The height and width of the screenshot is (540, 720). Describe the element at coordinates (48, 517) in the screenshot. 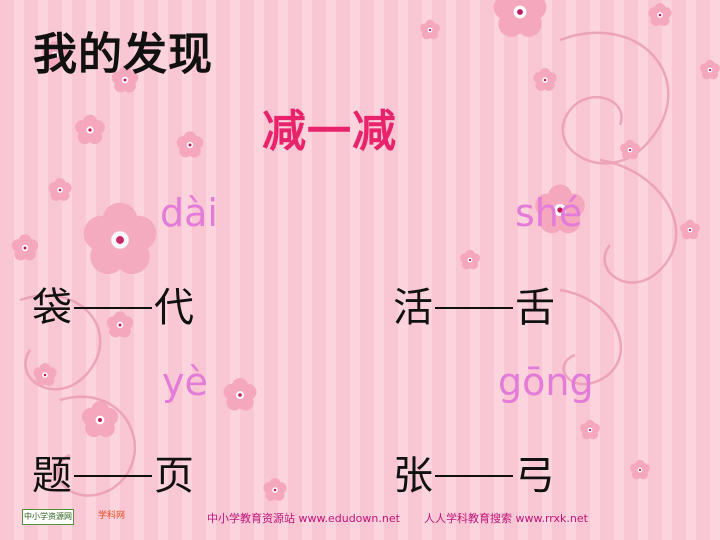

I see `edudown-logo: 中小学资源网` at that location.